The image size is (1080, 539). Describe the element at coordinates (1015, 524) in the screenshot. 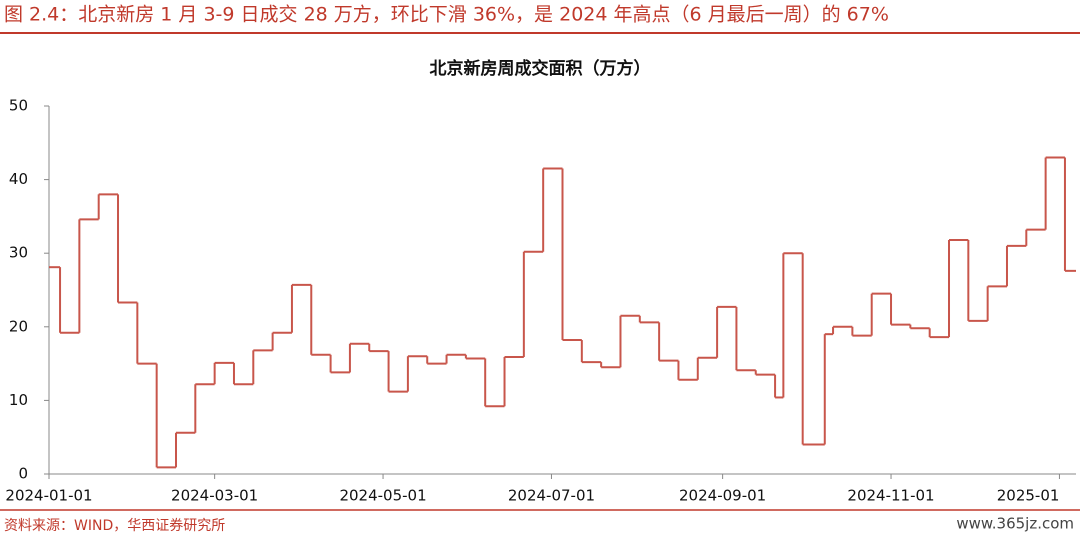

I see `watermark: www.365jz.com` at that location.